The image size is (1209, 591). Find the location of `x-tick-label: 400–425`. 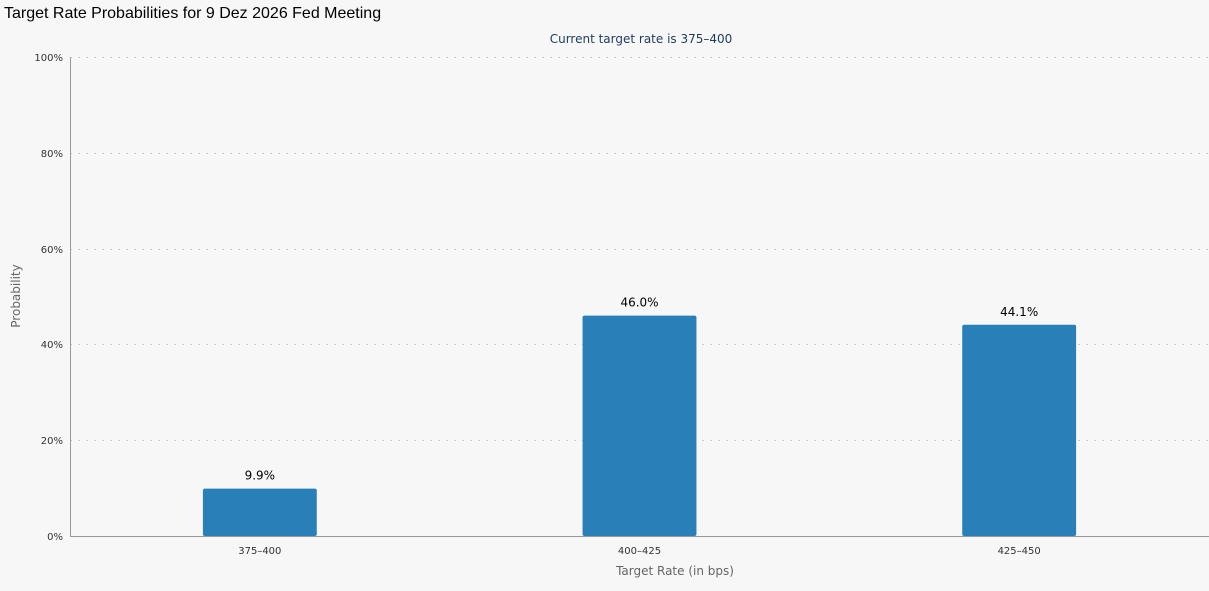

x-tick-label: 400–425 is located at coordinates (639, 551).